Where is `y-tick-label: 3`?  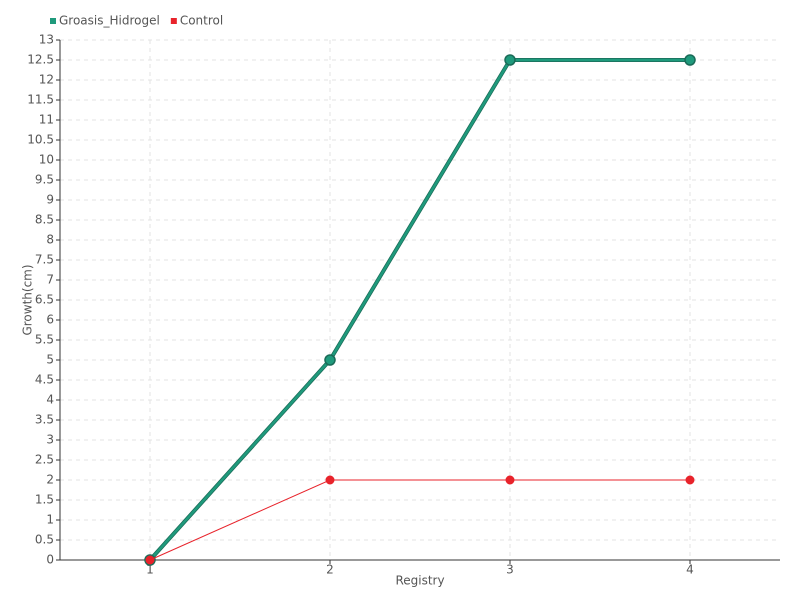 y-tick-label: 3 is located at coordinates (50, 440).